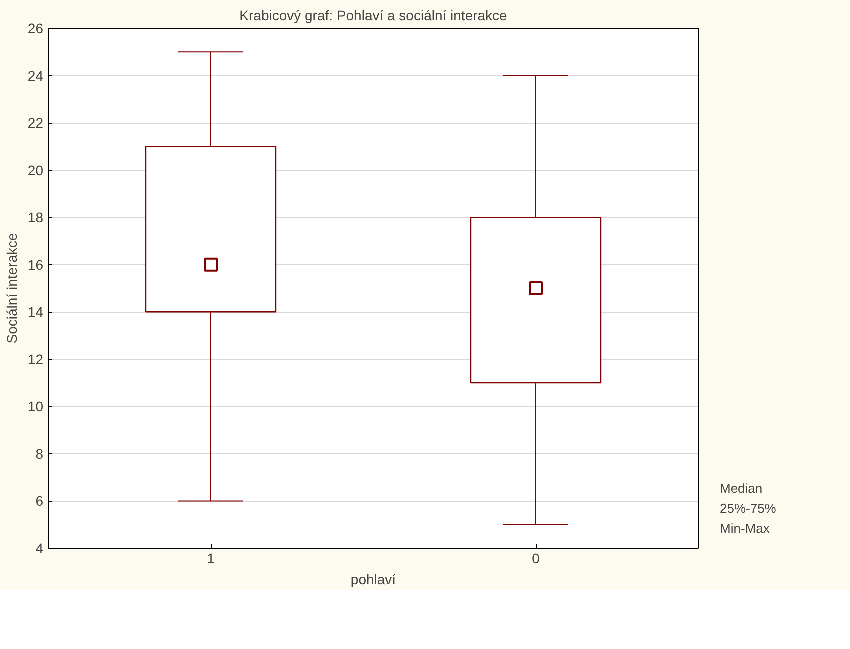  What do you see at coordinates (36, 359) in the screenshot?
I see `y-tick-label: 12` at bounding box center [36, 359].